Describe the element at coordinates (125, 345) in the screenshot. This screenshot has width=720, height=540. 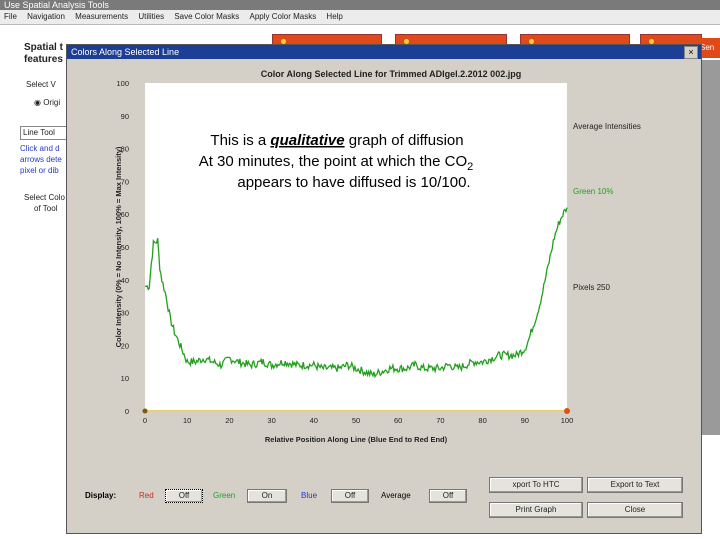
I see `y-tick-label: 20` at that location.